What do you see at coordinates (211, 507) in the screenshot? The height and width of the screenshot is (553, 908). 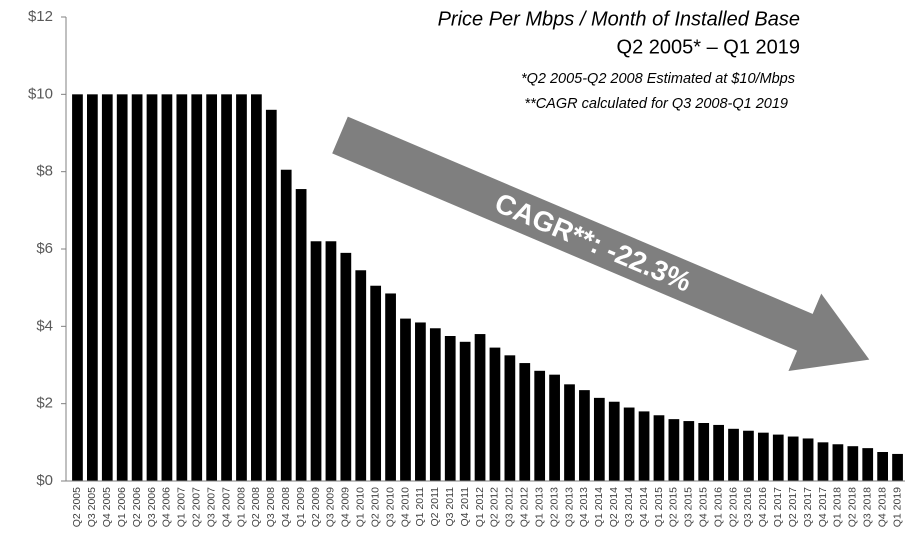 I see `x-tick-label: Q3 2007` at bounding box center [211, 507].